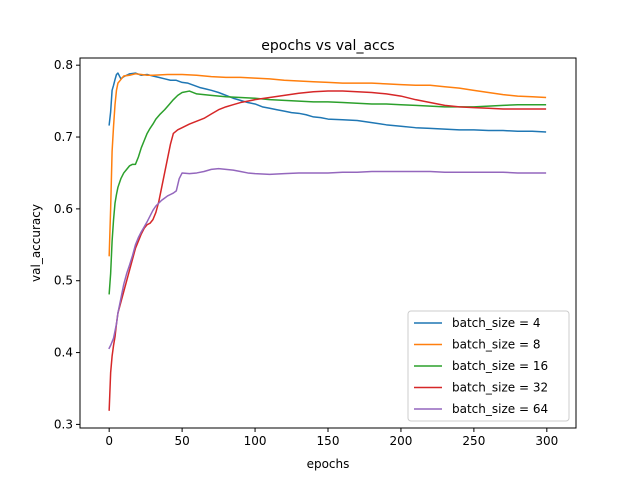 The image size is (640, 485). Describe the element at coordinates (63, 65) in the screenshot. I see `y-tick-label-5: 0.8` at that location.